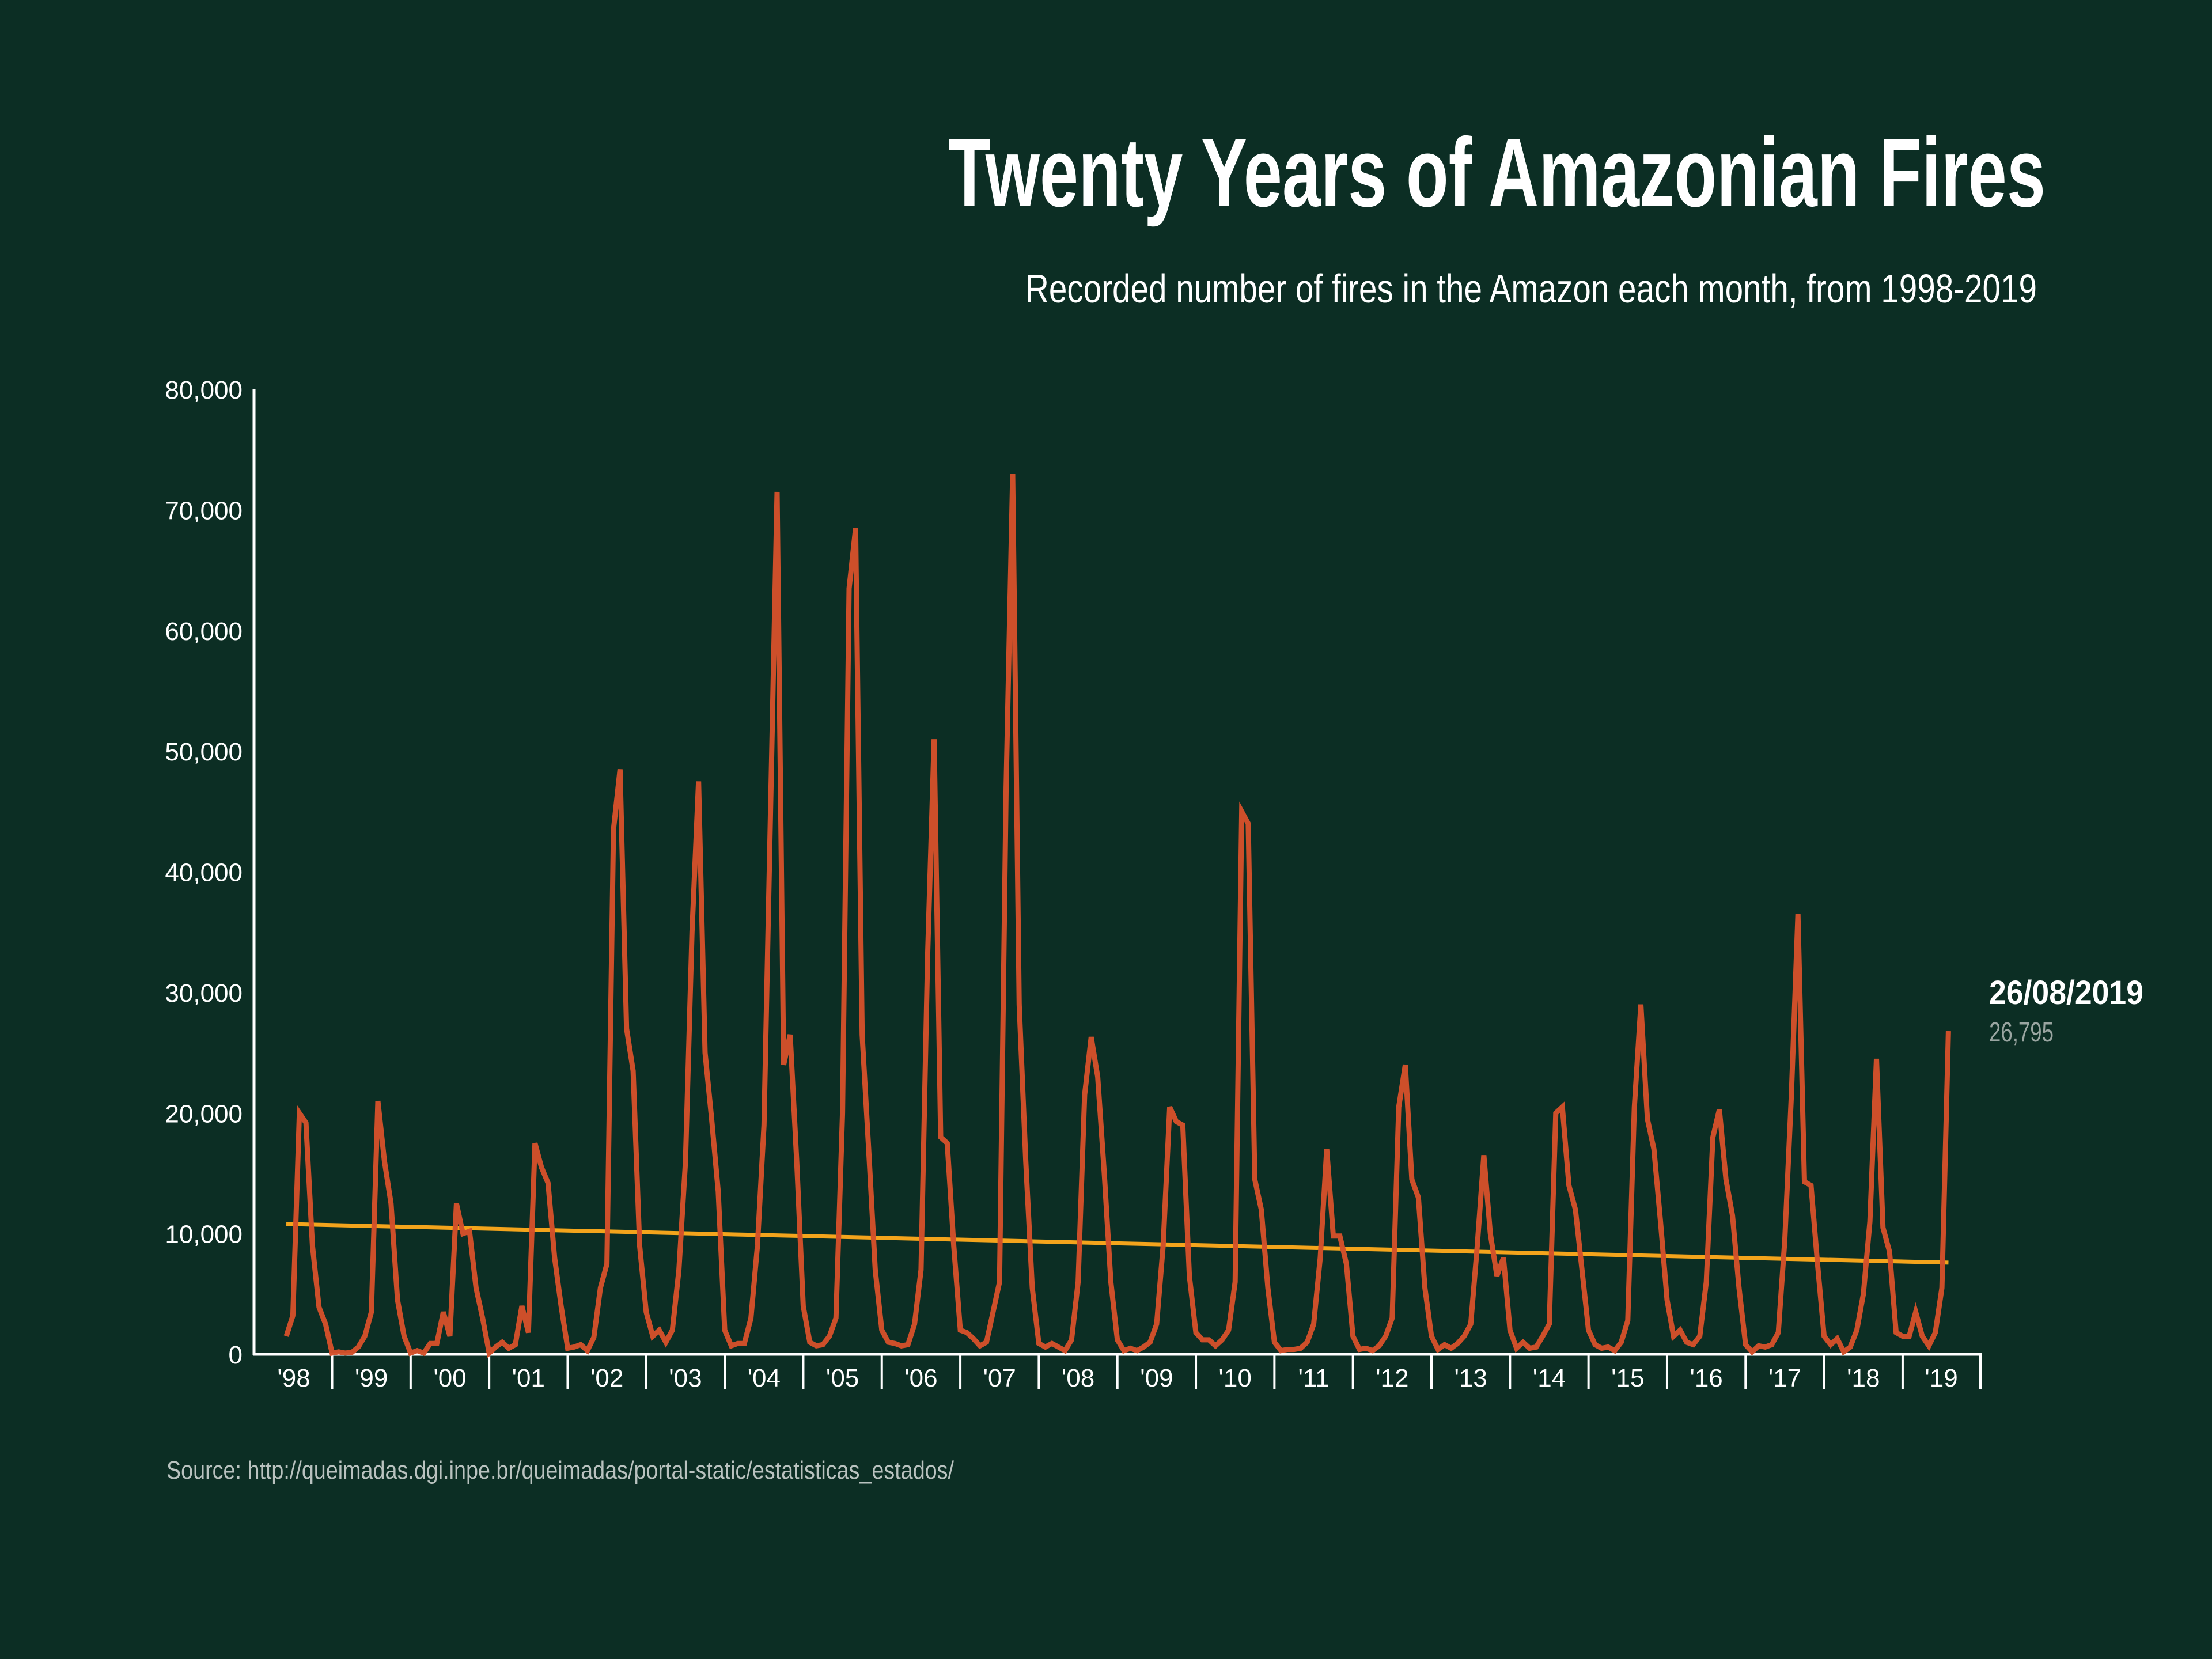 Image resolution: width=2212 pixels, height=1659 pixels. Describe the element at coordinates (1863, 1378) in the screenshot. I see `x-tick-label: '18` at that location.